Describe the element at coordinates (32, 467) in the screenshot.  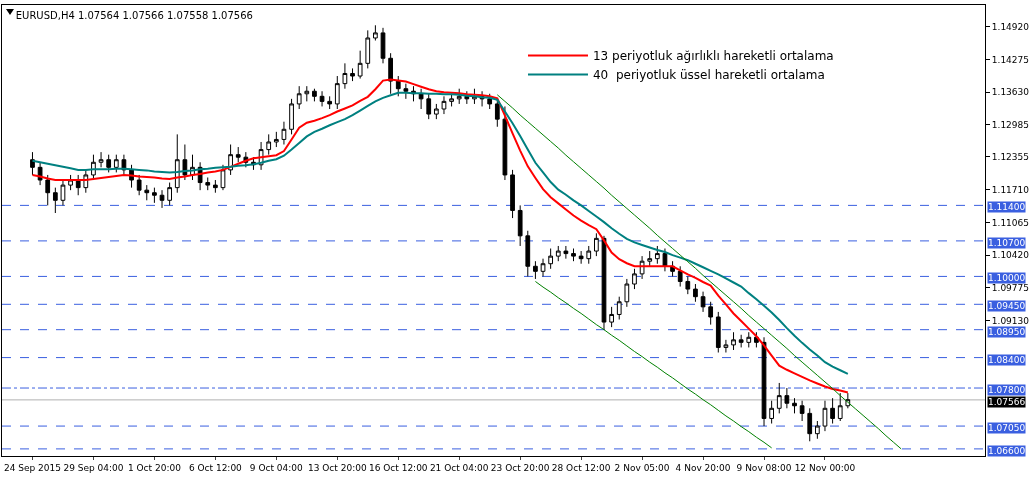
I see `x-tick-label: 24 Sep 2015` at that location.